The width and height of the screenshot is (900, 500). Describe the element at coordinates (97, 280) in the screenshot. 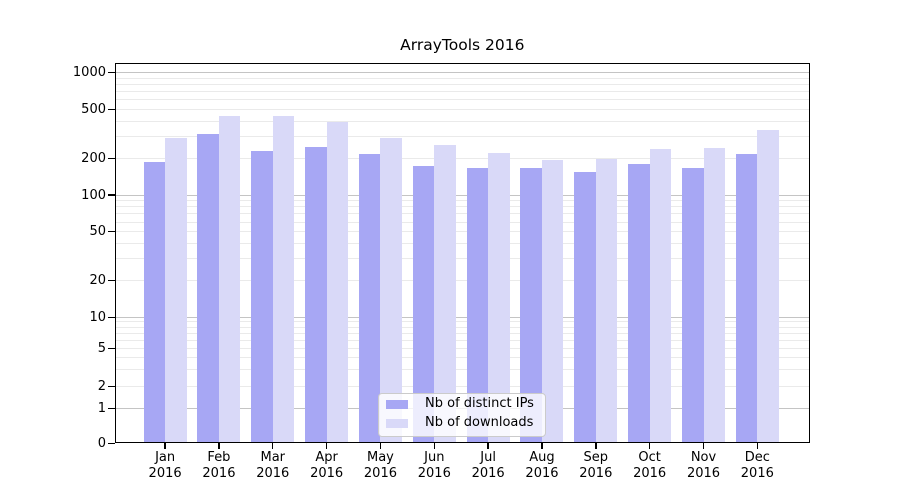

I see `y-tick-label: 20` at that location.